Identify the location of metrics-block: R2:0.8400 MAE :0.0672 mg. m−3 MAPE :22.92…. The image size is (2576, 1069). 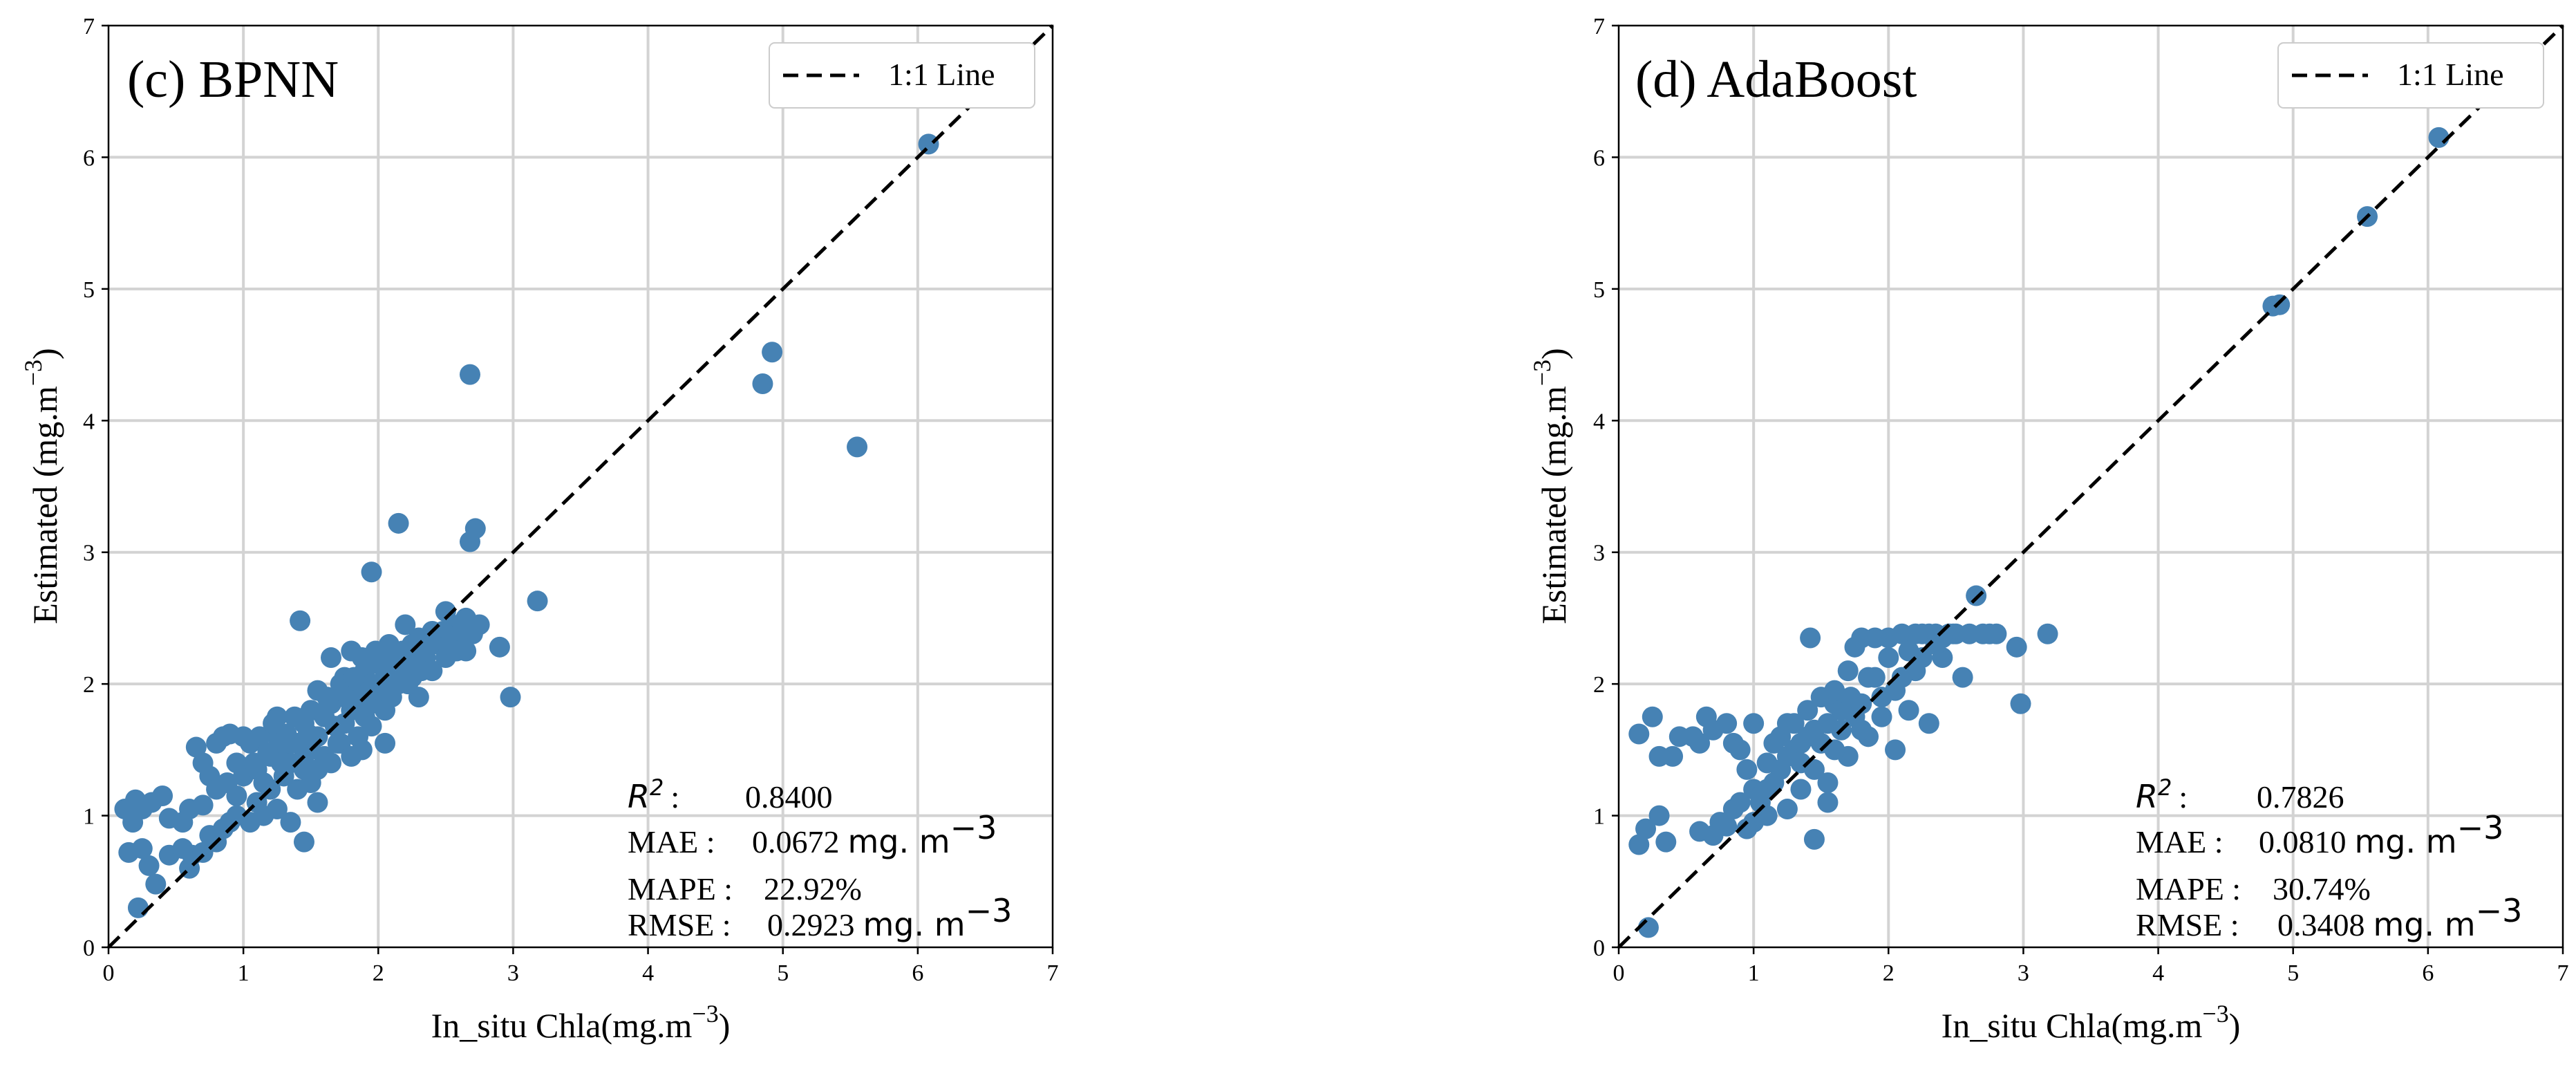
(820, 858).